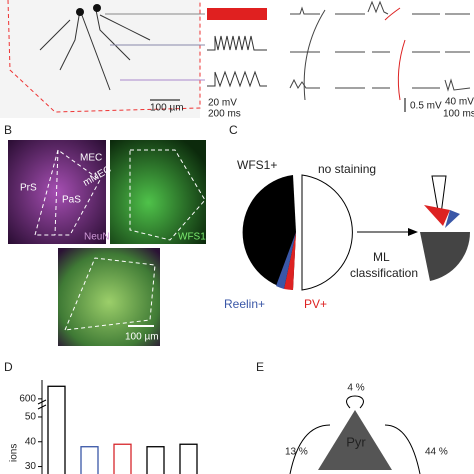 Image resolution: width=474 pixels, height=474 pixels. What do you see at coordinates (459, 102) in the screenshot?
I see `scale-label: 40 mV` at bounding box center [459, 102].